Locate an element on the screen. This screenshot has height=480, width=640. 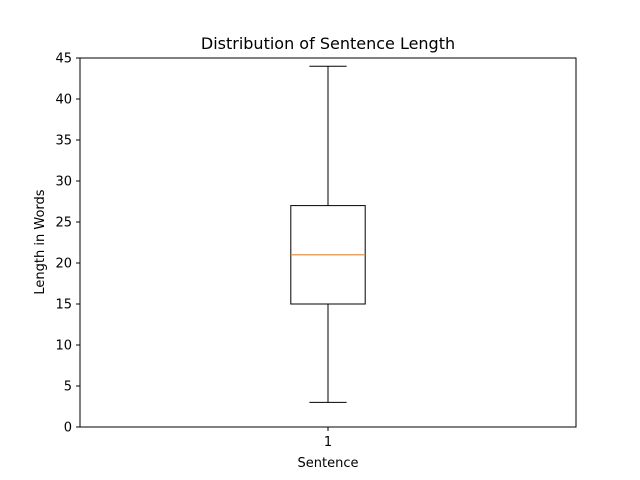
x-axis: 1 is located at coordinates (328, 438).